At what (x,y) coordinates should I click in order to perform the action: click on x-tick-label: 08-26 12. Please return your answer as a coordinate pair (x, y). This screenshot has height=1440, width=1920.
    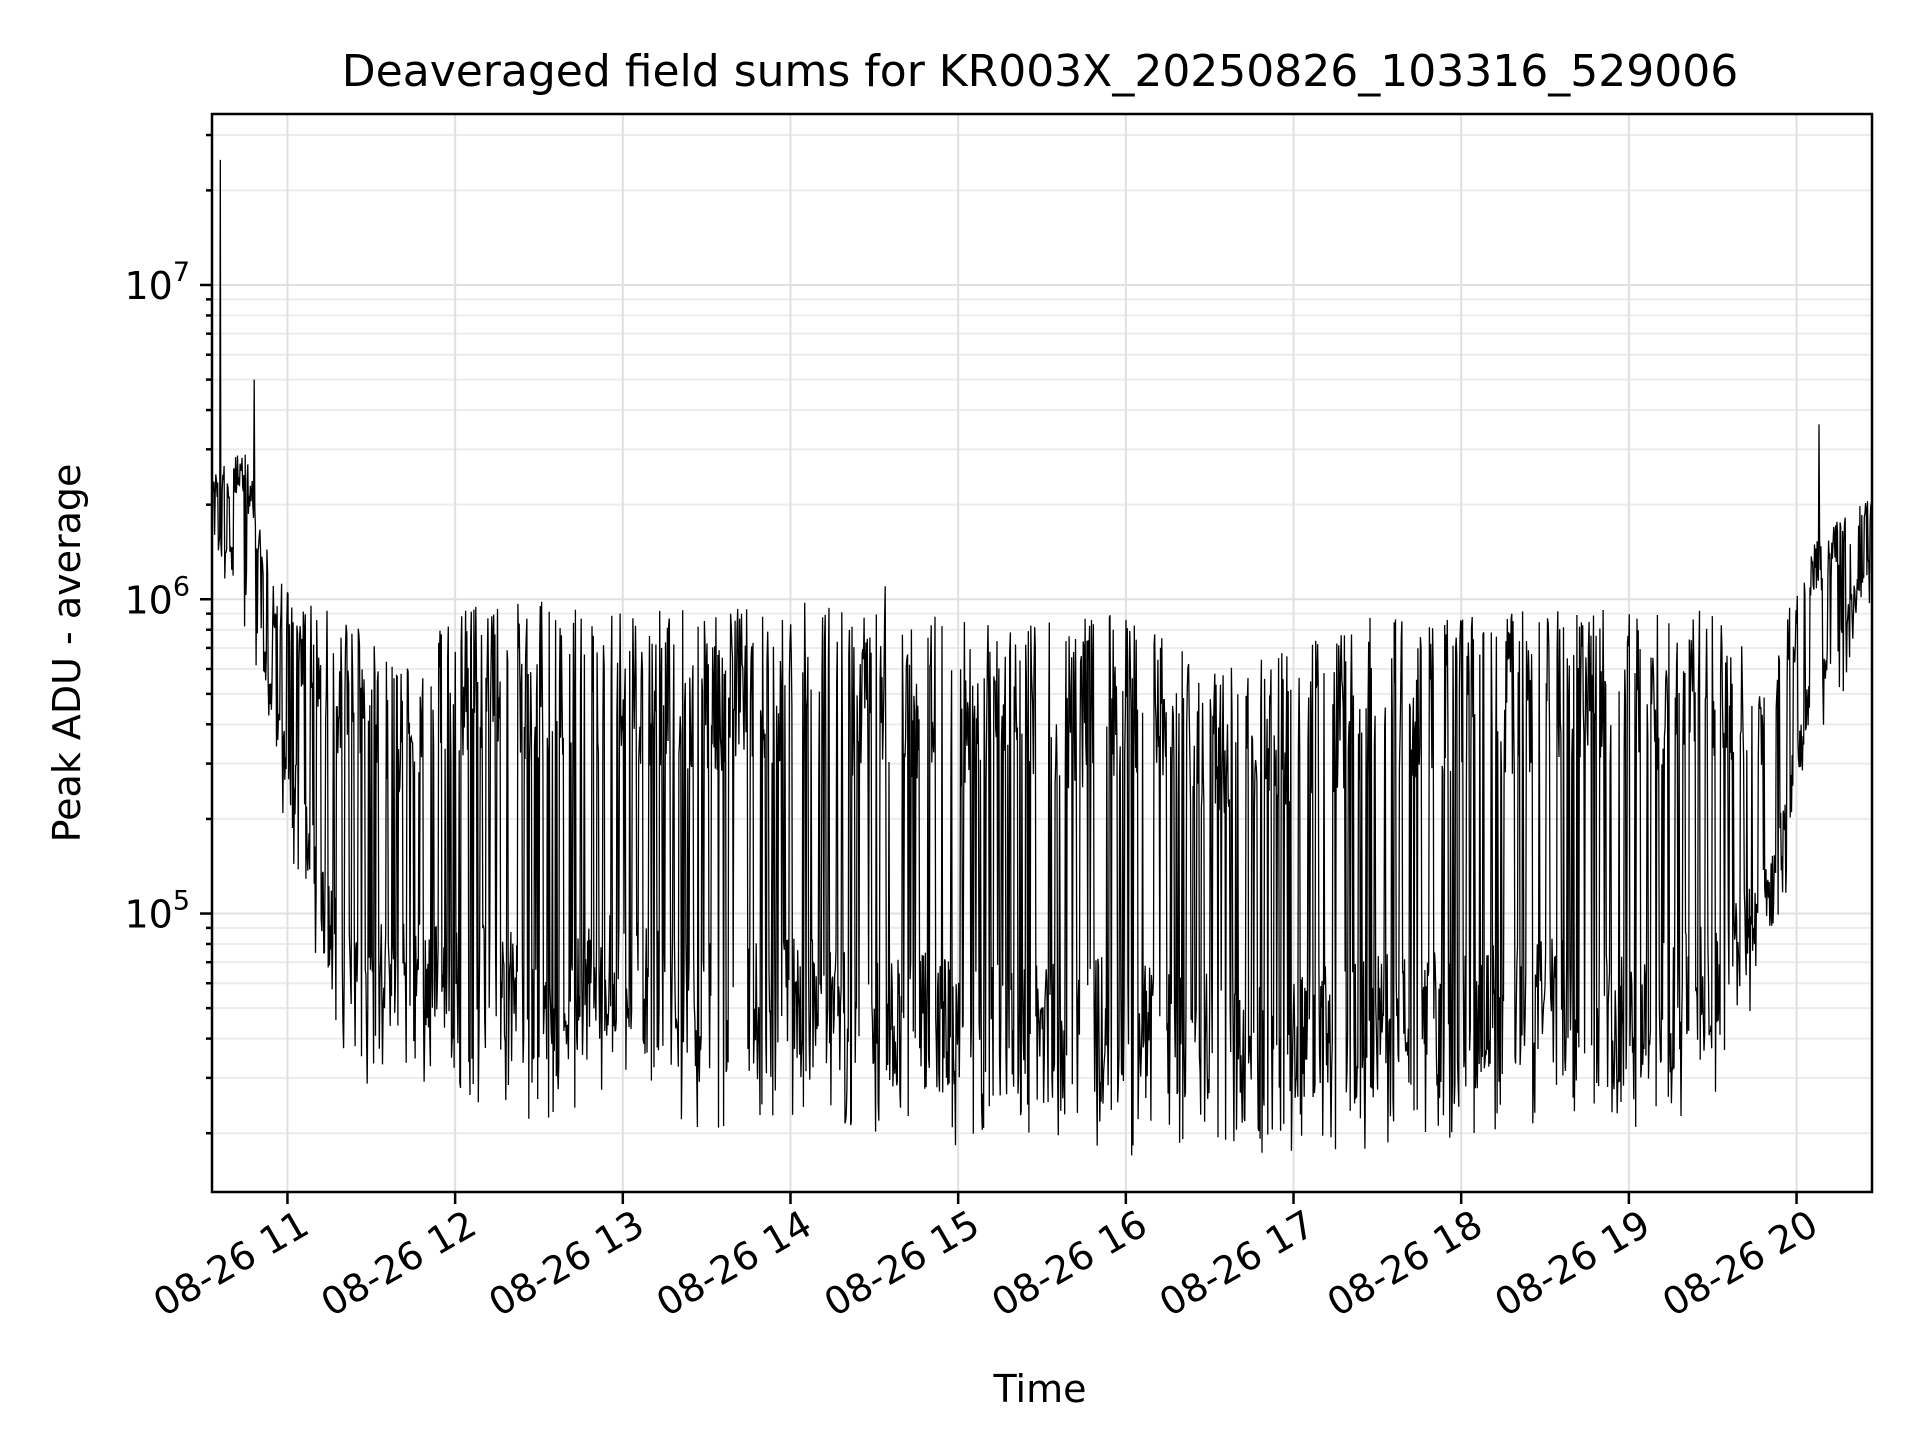
    Looking at the image, I should click on (399, 1264).